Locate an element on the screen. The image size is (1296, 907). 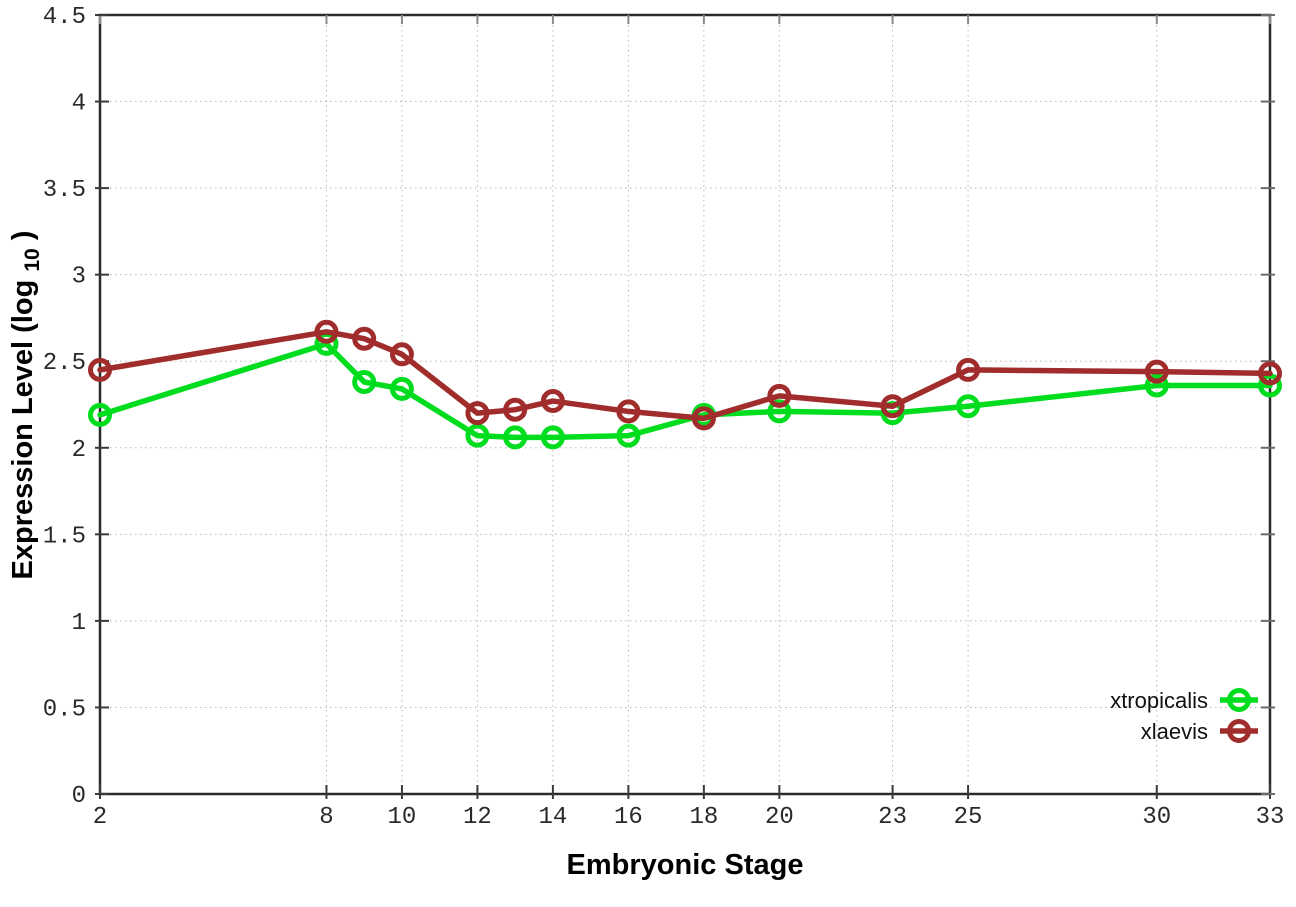
y-tick-label: 0.5 is located at coordinates (64, 709).